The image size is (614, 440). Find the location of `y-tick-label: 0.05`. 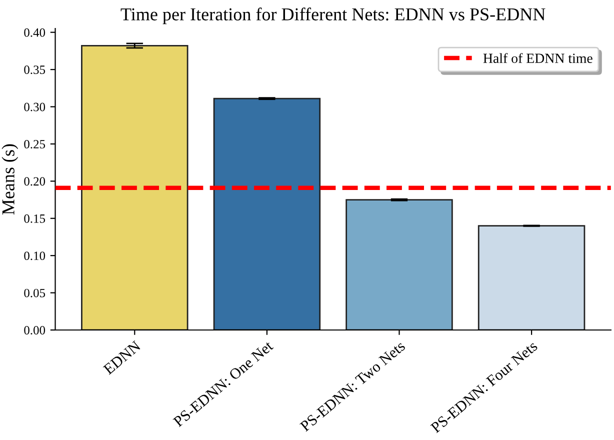

y-tick-label: 0.05 is located at coordinates (35, 293).